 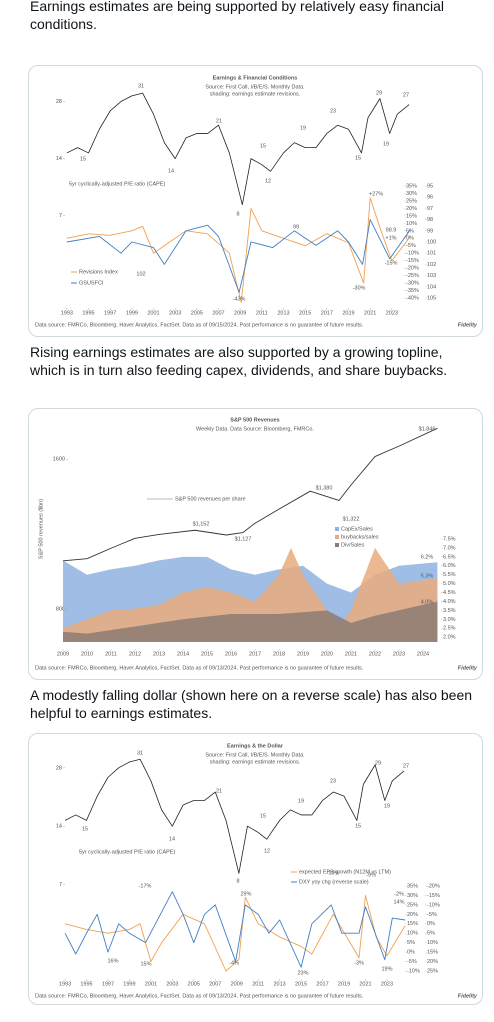 What do you see at coordinates (427, 602) in the screenshot?
I see `annotation: 4.0%` at bounding box center [427, 602].